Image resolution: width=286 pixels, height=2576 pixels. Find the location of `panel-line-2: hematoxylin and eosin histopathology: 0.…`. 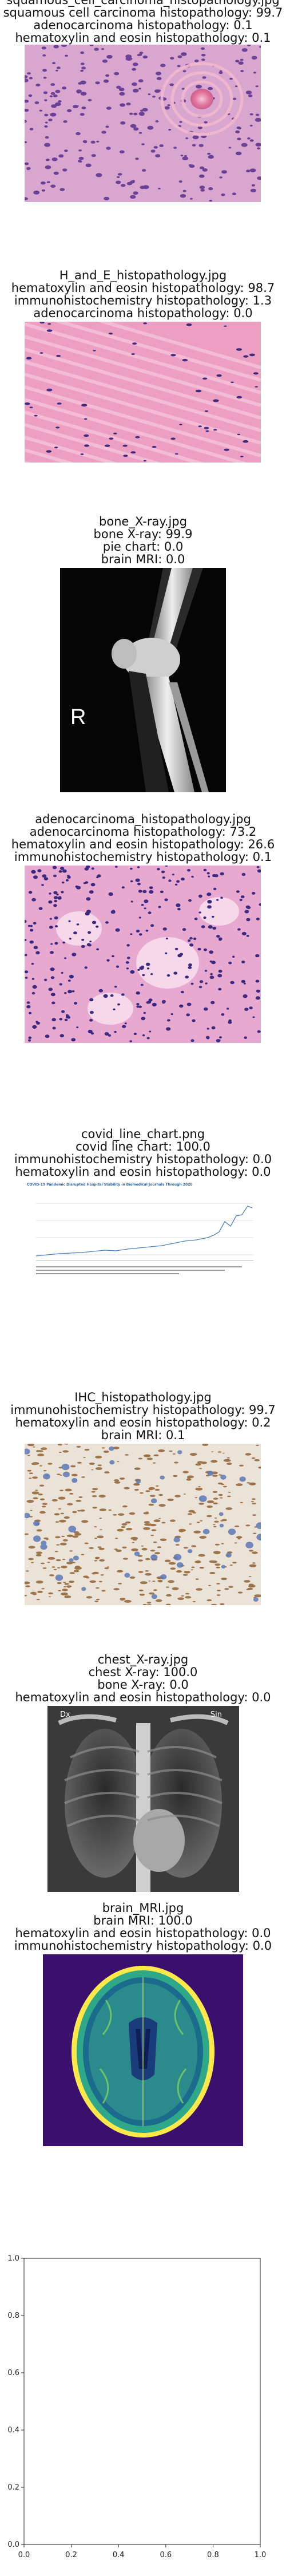

panel-line-2: hematoxylin and eosin histopathology: 0.… is located at coordinates (143, 1933).